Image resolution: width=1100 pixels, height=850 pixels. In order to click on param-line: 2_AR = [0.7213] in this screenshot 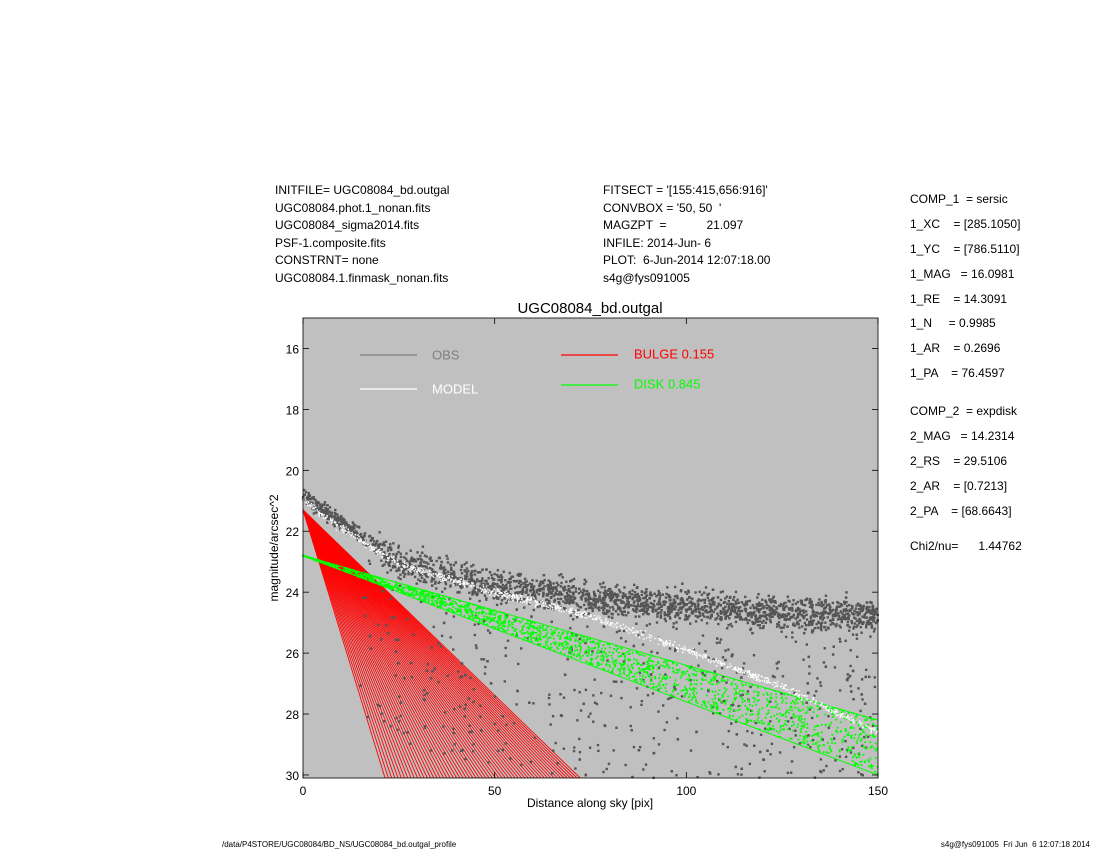, I will do `click(959, 485)`.